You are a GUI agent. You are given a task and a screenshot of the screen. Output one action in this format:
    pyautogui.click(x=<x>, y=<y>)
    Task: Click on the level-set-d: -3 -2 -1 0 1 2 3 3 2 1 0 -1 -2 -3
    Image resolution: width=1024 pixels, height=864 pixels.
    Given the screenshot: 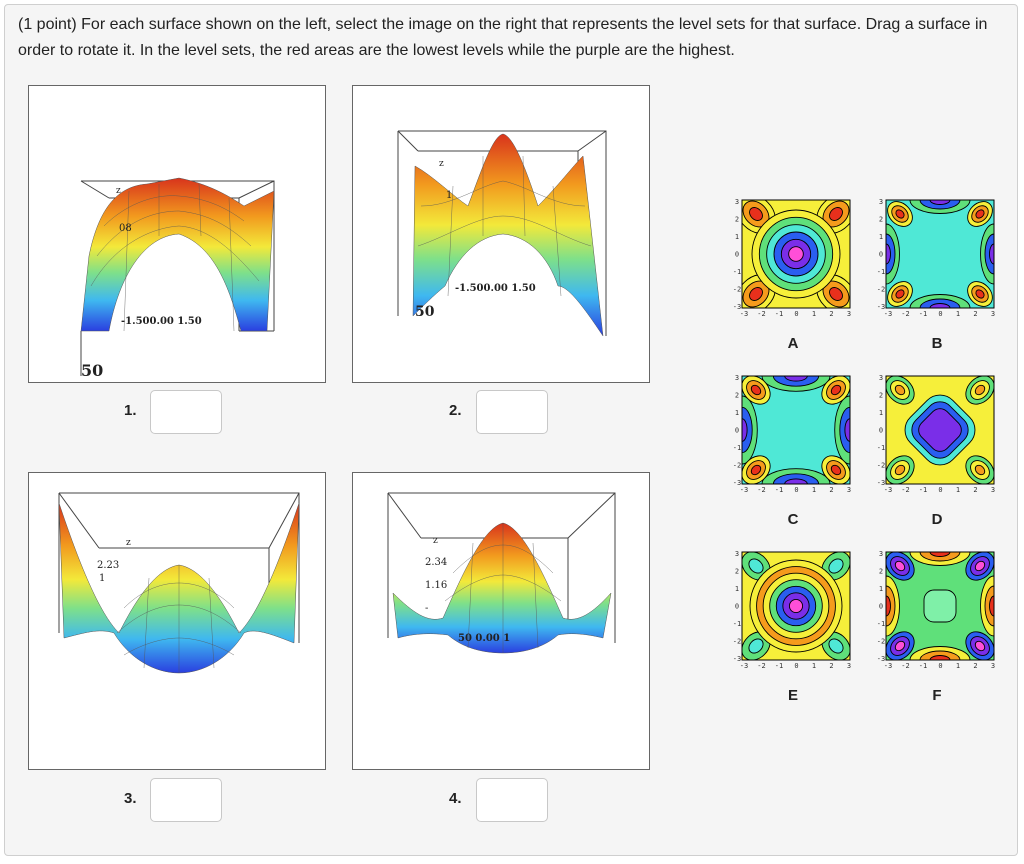 What is the action you would take?
    pyautogui.click(x=938, y=432)
    